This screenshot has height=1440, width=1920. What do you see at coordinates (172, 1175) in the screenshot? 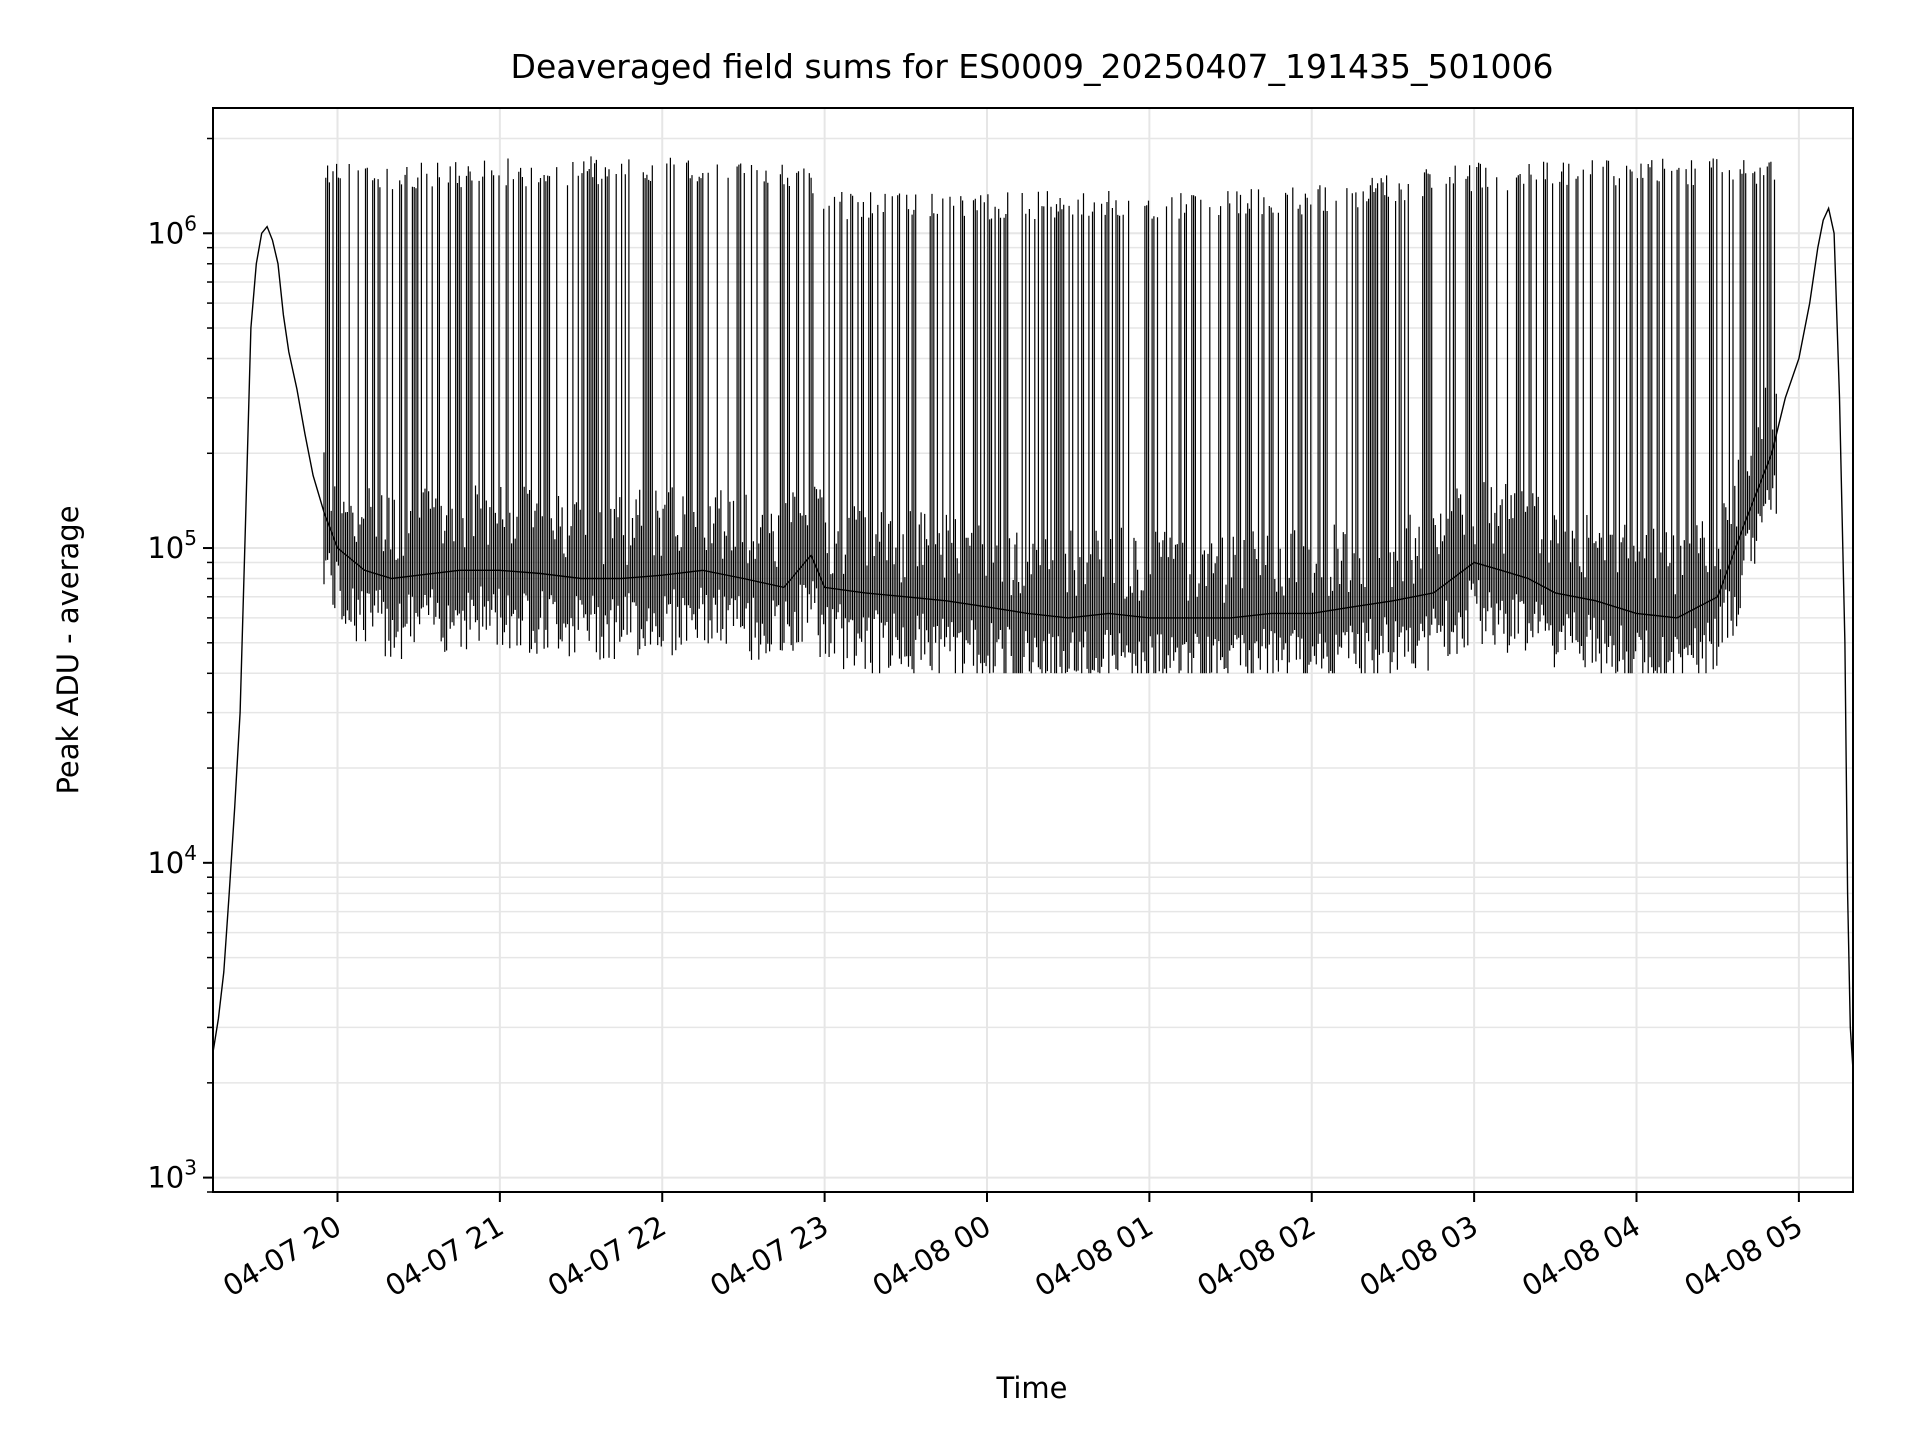
I see `y-tick-label: 10³` at bounding box center [172, 1175].